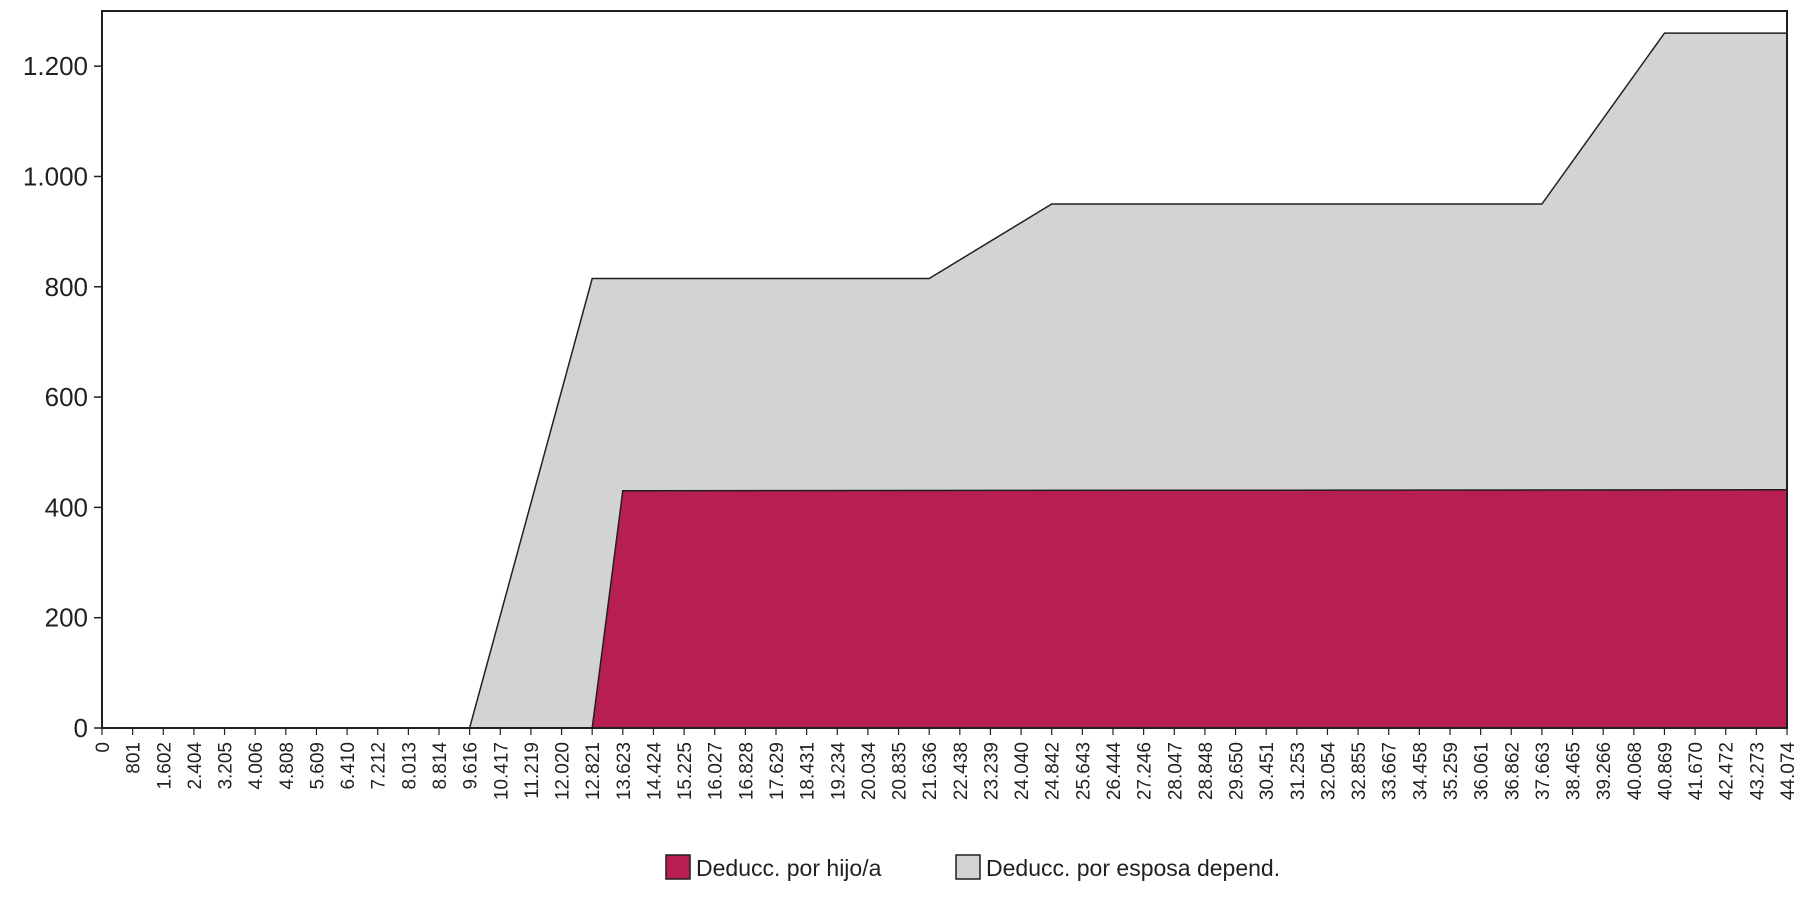 This screenshot has width=1800, height=923. Describe the element at coordinates (409, 766) in the screenshot. I see `x-tick-label: 8.013` at that location.